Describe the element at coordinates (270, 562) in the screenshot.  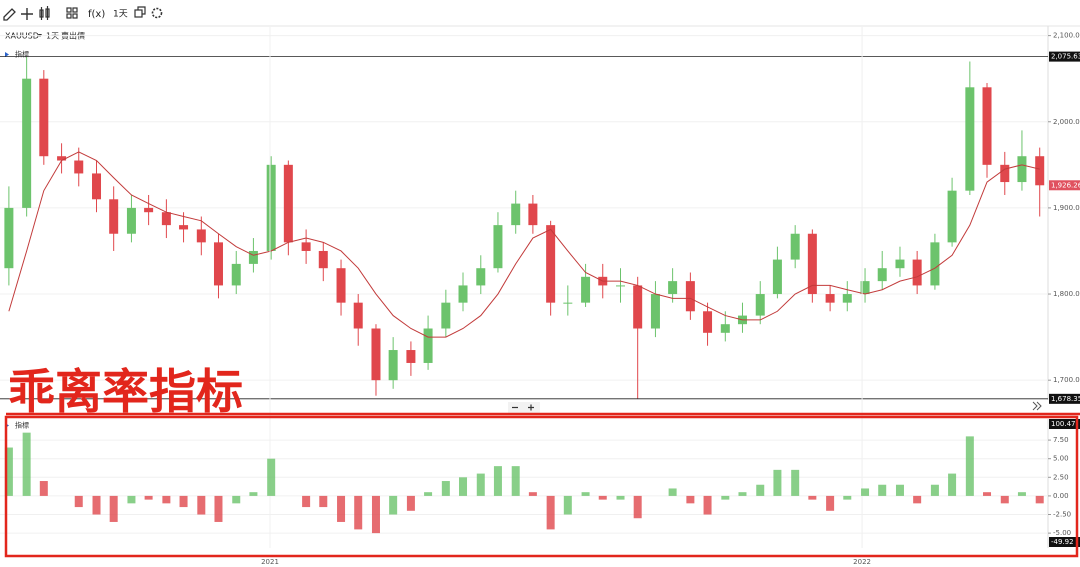
I see `x-tick-label: 2021` at that location.